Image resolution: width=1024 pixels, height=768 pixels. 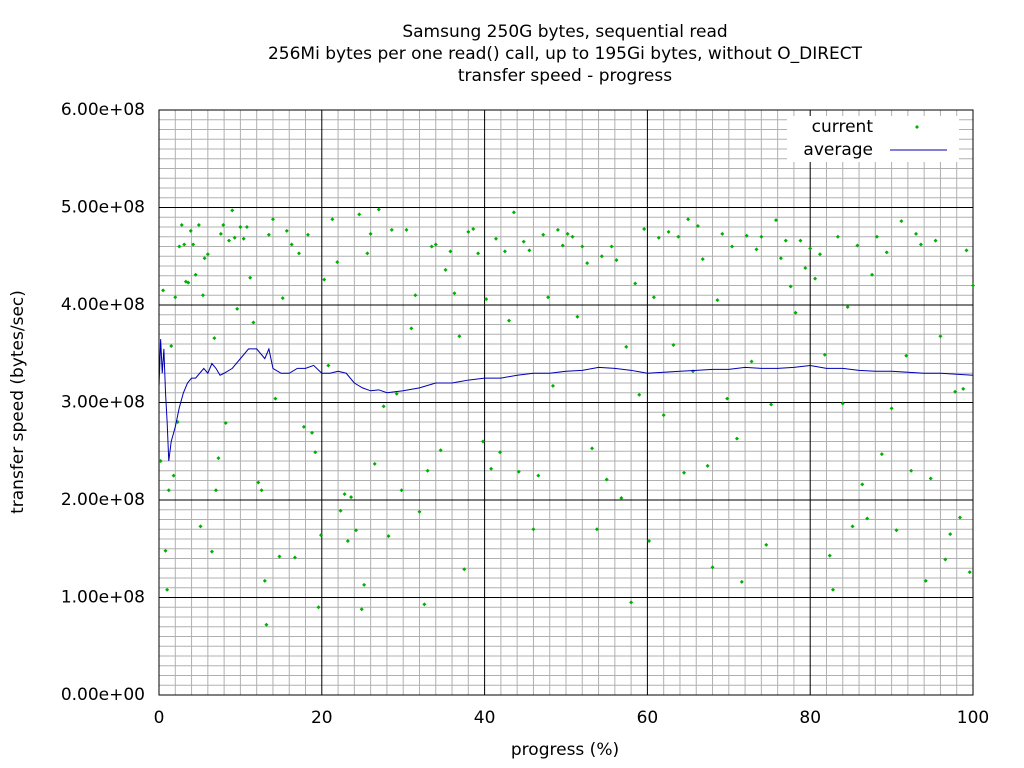 What do you see at coordinates (873, 139) in the screenshot?
I see `legend: current average` at bounding box center [873, 139].